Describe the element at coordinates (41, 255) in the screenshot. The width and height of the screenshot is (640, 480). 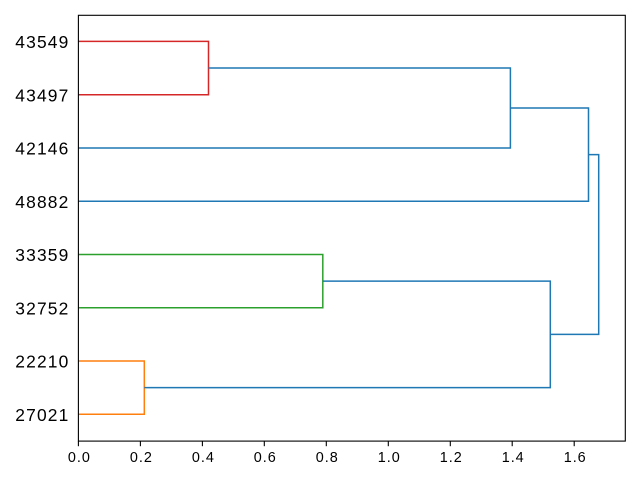
I see `svg-text: 33359` at that location.